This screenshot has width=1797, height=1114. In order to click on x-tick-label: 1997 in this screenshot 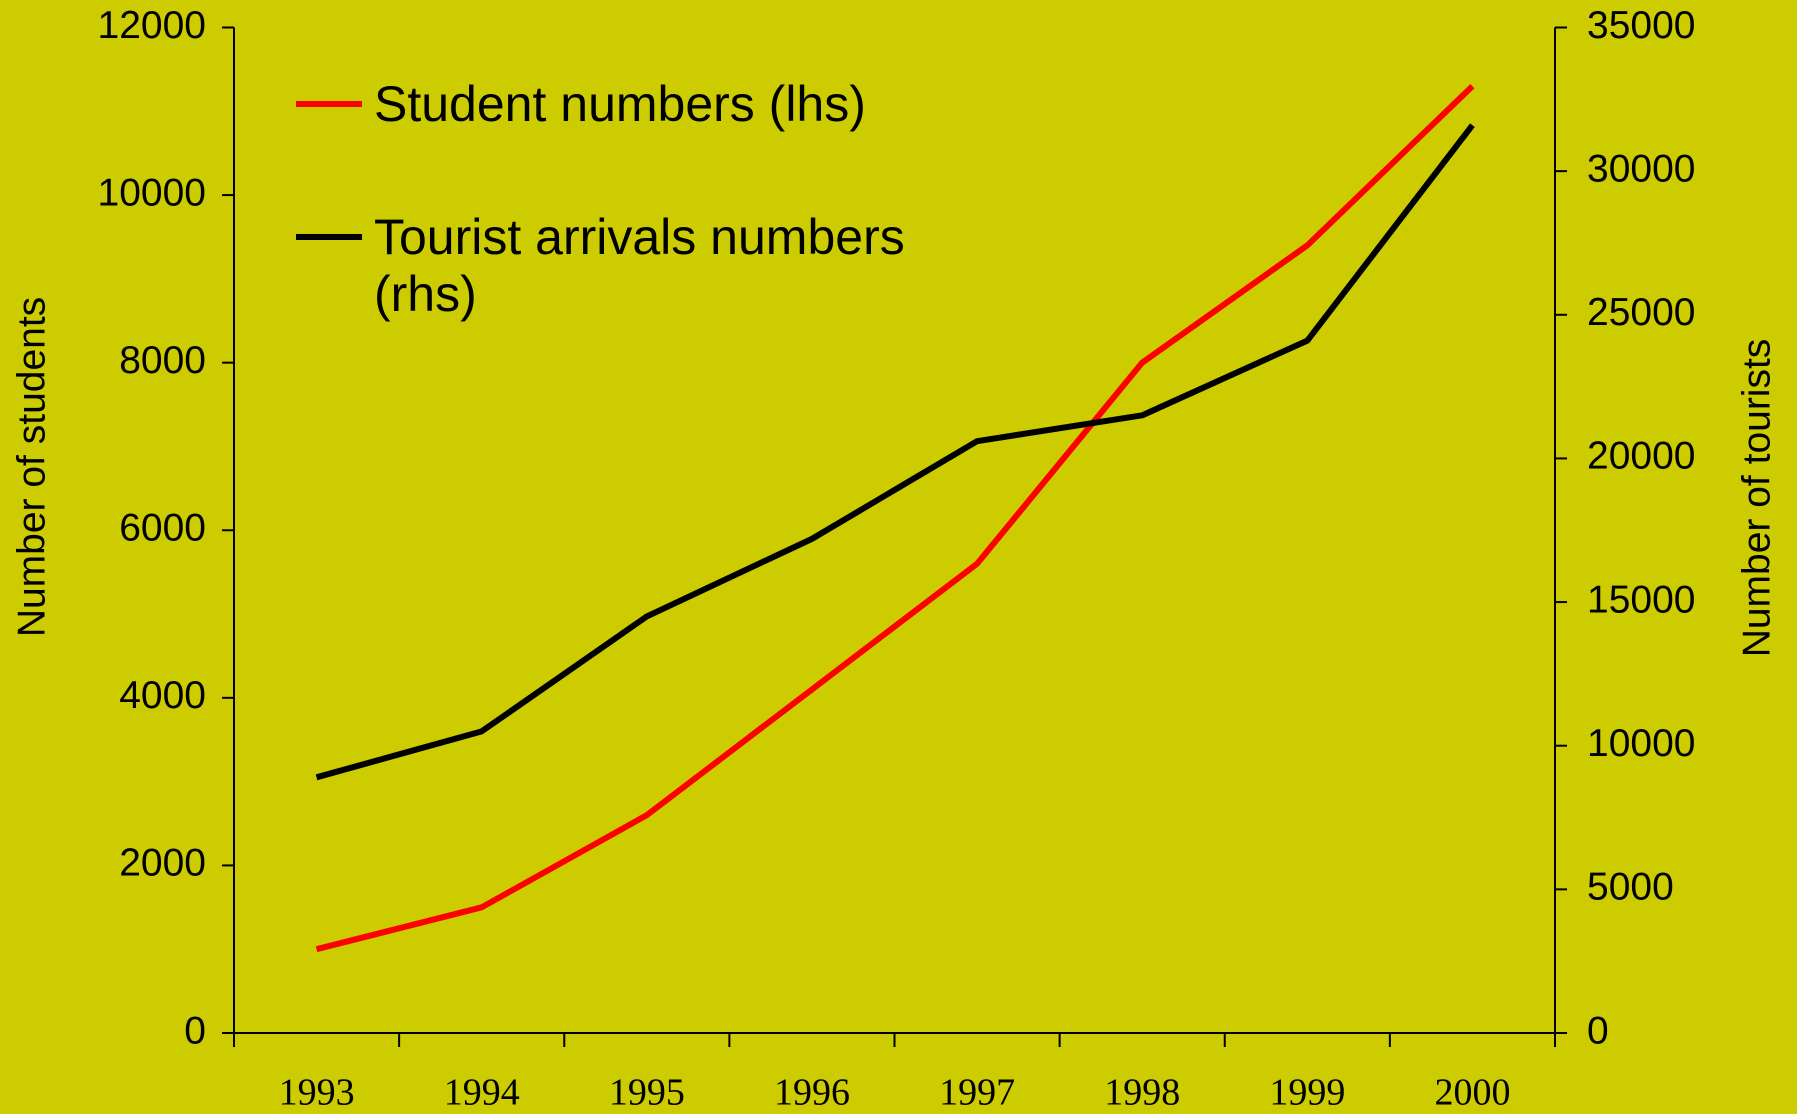, I will do `click(977, 1093)`.